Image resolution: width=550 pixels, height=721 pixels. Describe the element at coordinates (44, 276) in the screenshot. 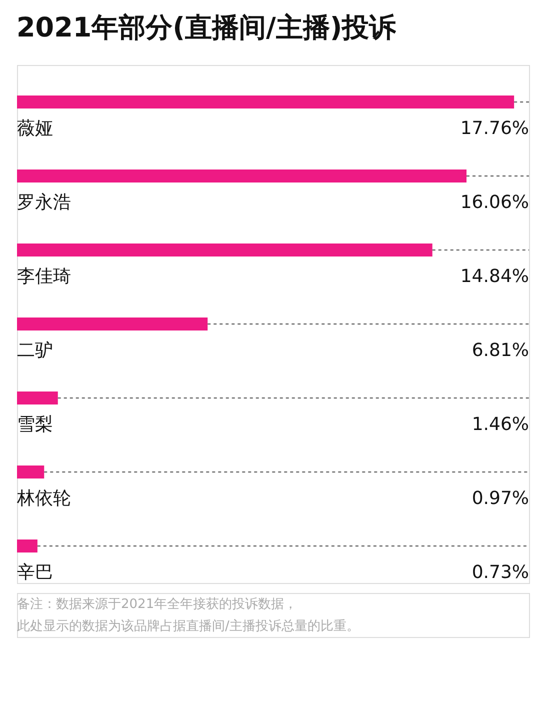

I see `y-tick-label: 李佳琦` at that location.